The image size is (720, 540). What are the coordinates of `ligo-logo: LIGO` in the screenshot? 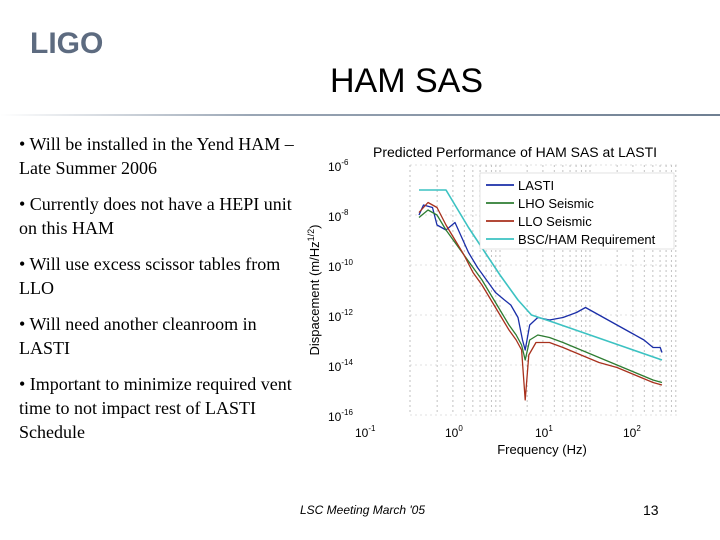 It's located at (75, 48).